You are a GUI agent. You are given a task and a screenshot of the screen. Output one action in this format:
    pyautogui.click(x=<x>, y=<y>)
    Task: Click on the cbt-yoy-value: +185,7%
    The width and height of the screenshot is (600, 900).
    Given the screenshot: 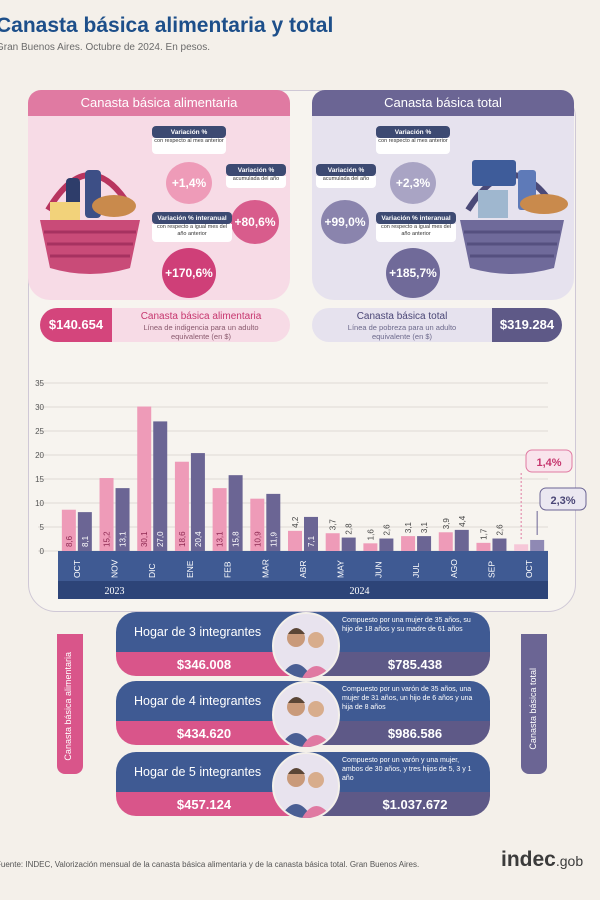 What is the action you would take?
    pyautogui.click(x=413, y=273)
    